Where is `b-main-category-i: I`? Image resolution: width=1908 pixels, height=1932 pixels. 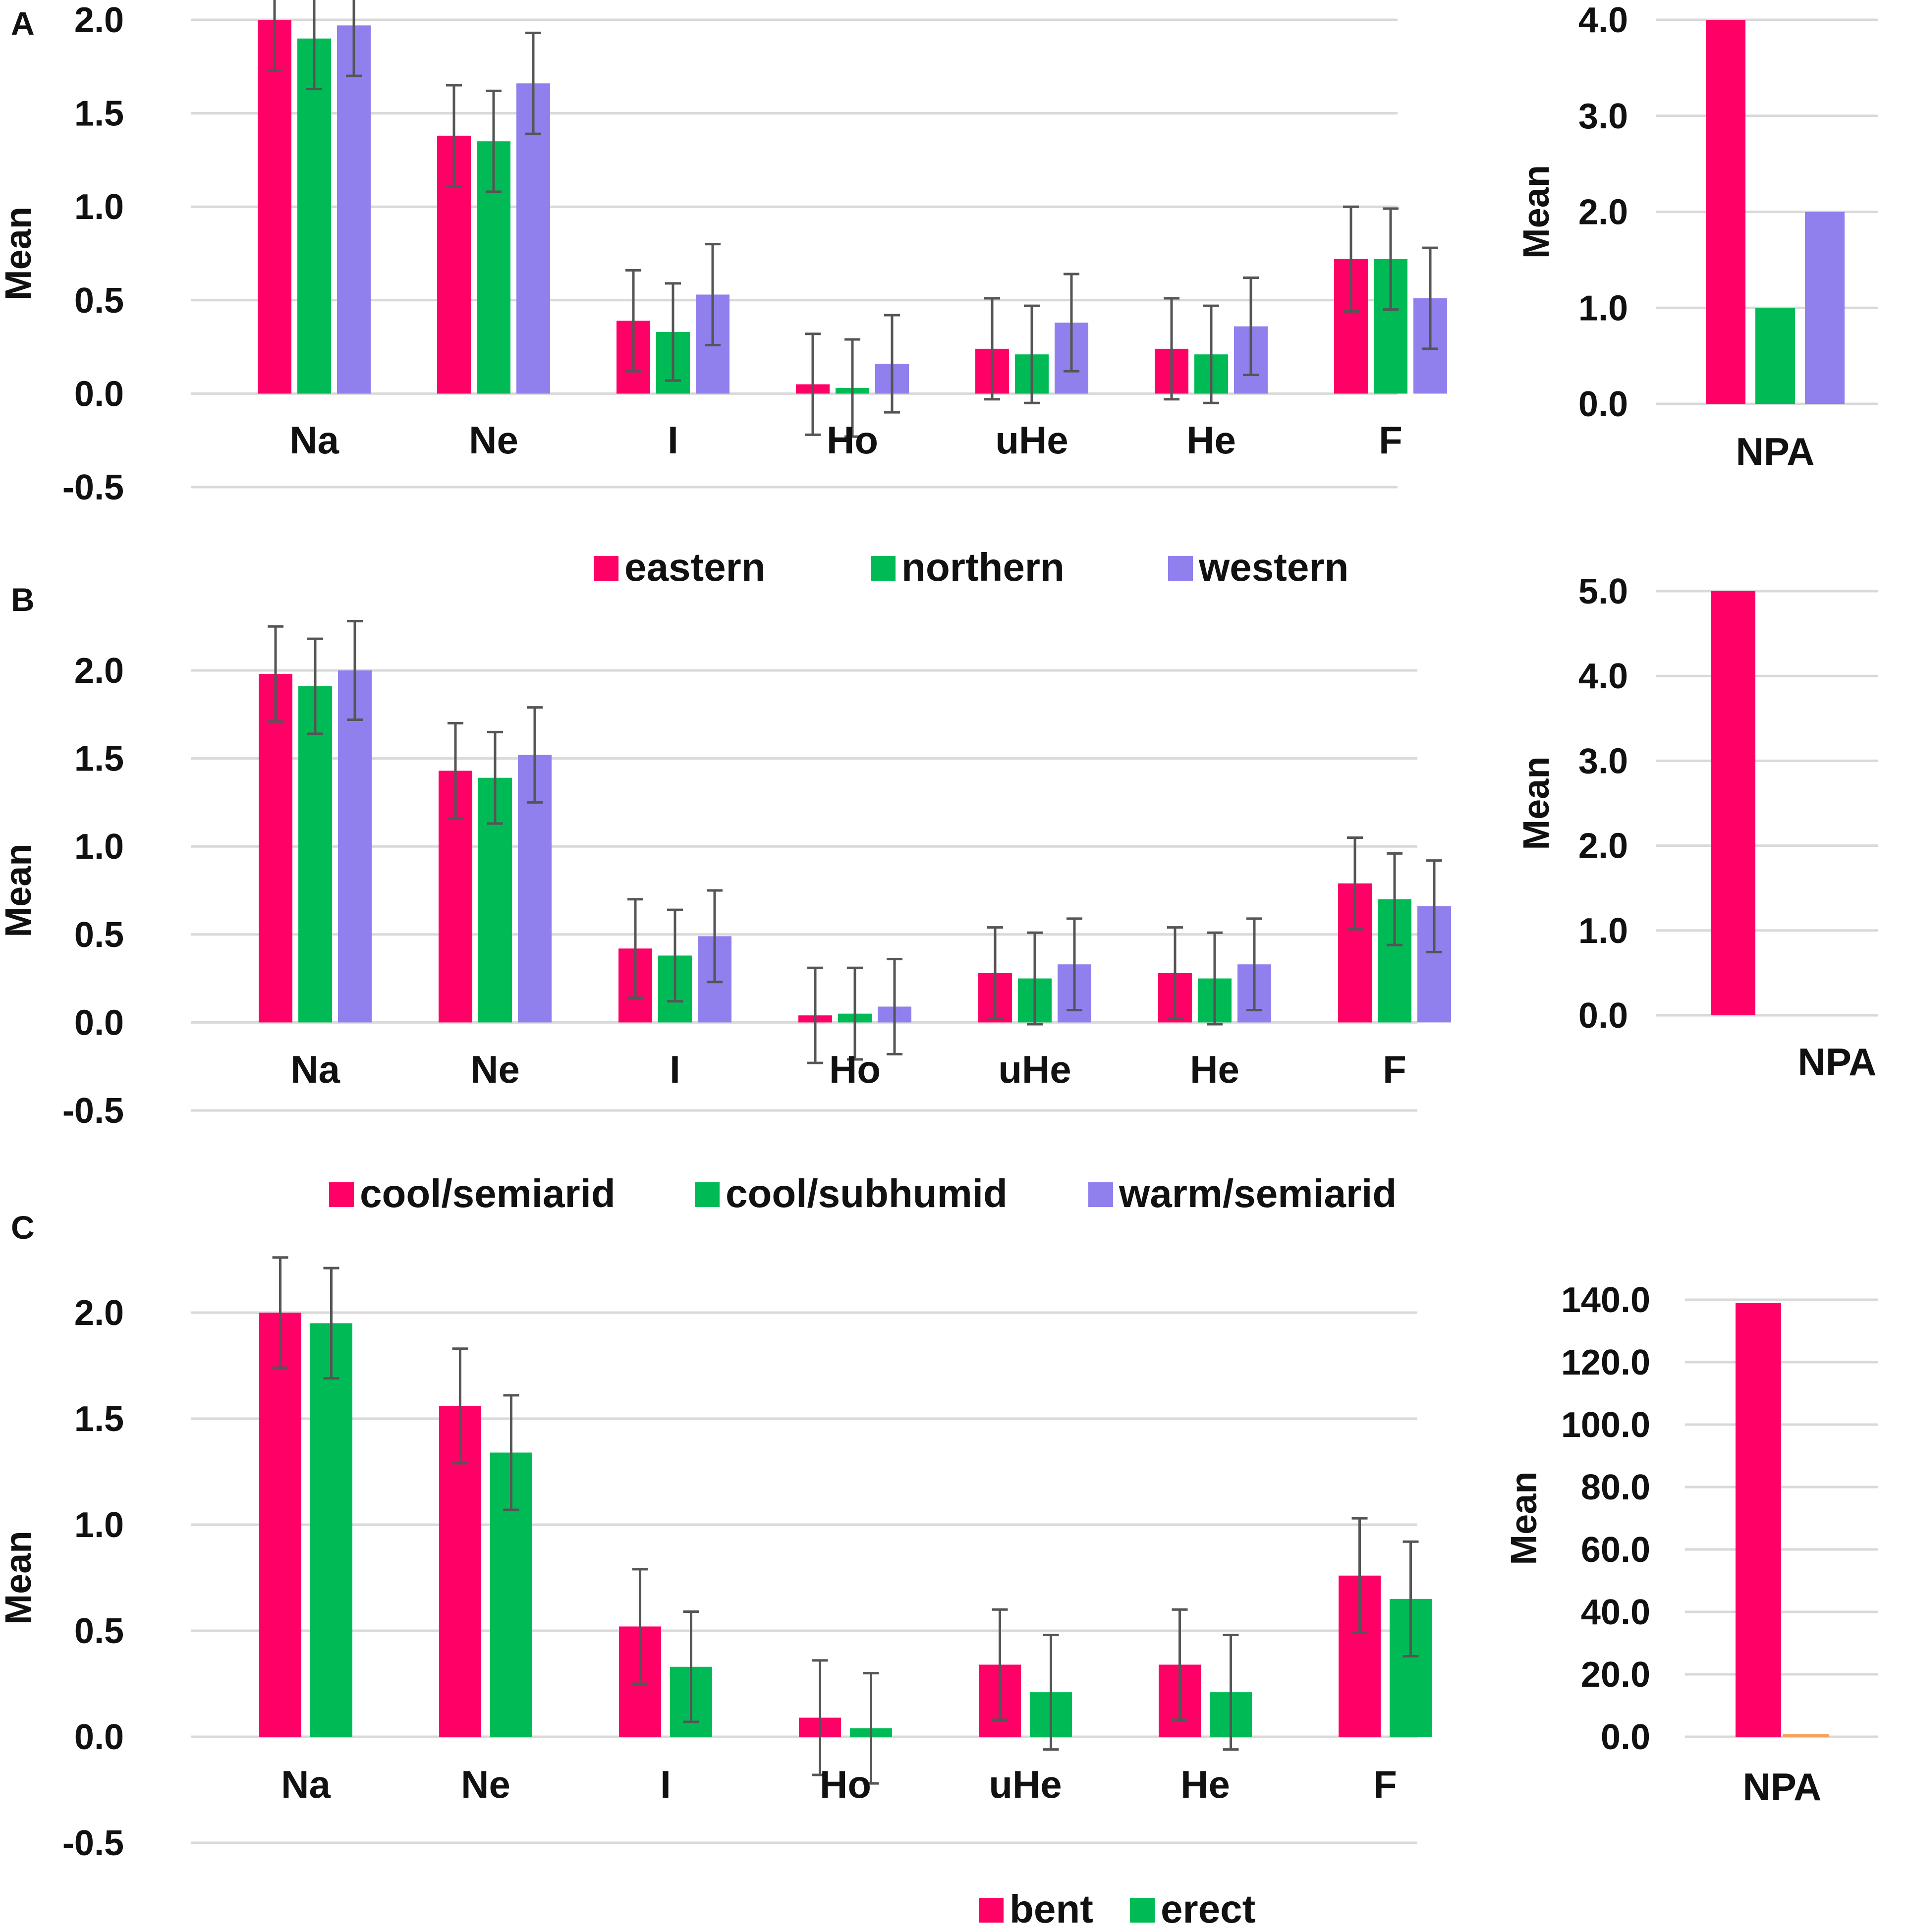 b-main-category-i: I is located at coordinates (675, 1069).